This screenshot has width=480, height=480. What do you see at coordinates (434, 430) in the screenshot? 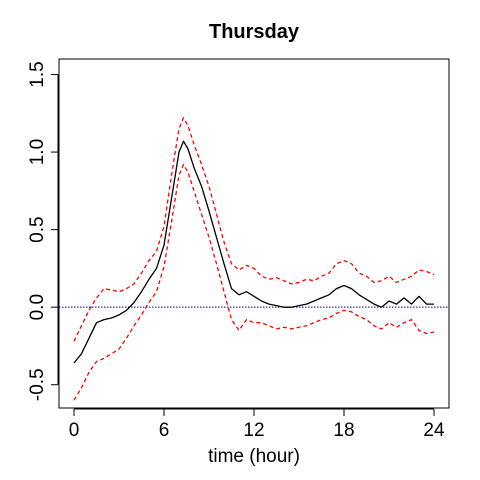
I see `x-tick-label: 24` at bounding box center [434, 430].